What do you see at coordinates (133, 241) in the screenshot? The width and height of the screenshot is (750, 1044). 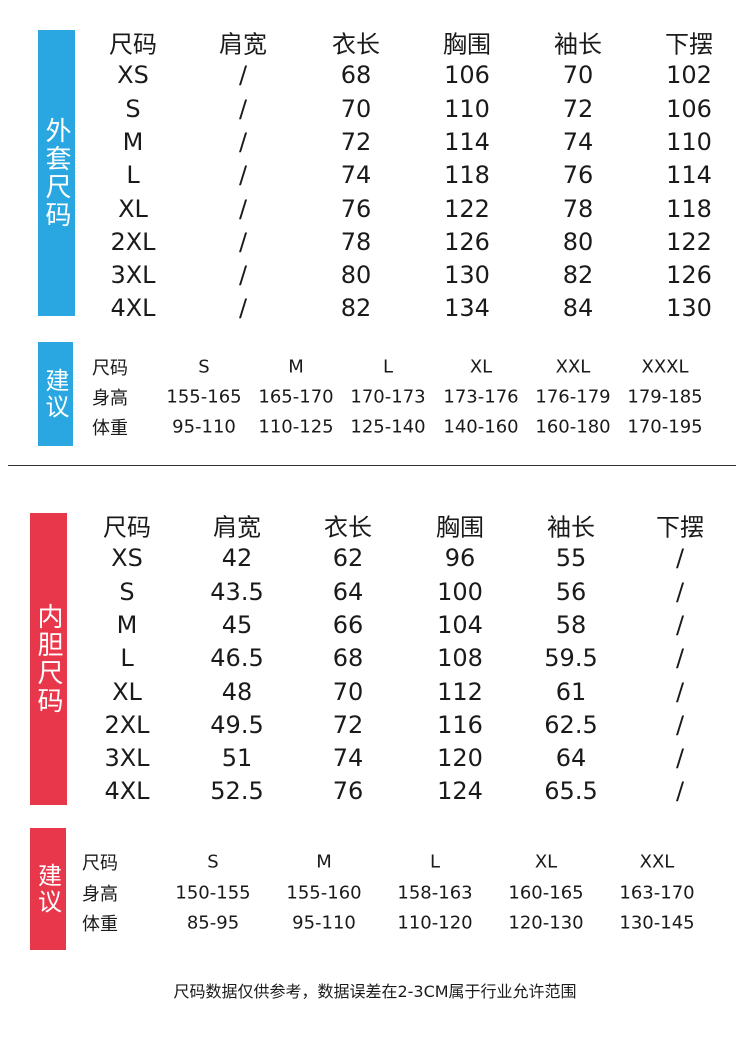 I see `table-cell: 2XL` at bounding box center [133, 241].